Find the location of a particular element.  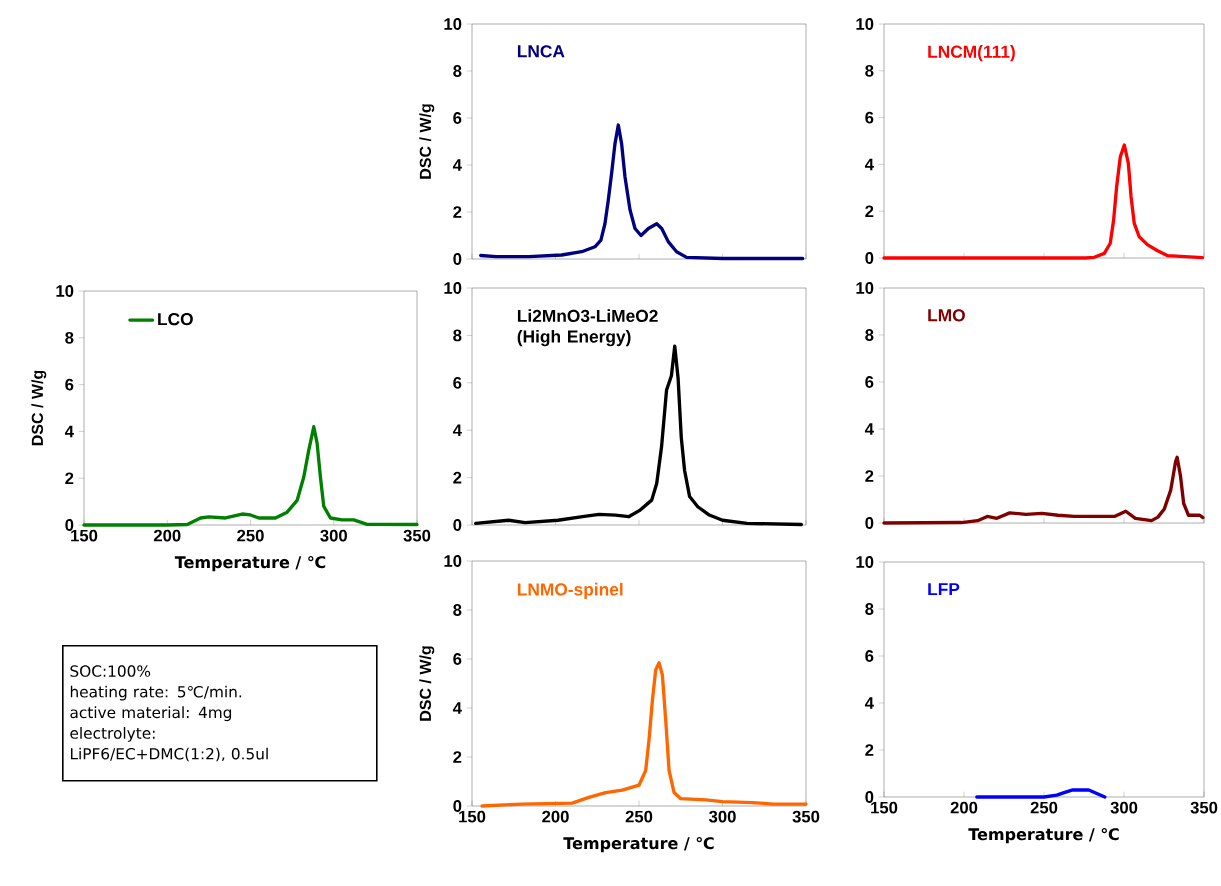

legend-label: LCO is located at coordinates (175, 319).